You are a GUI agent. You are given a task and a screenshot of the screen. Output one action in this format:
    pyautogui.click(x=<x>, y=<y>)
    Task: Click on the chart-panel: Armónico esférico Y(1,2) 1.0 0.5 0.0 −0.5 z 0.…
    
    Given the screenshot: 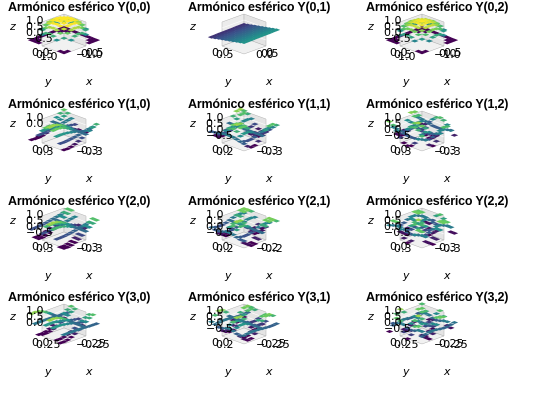 What is the action you would take?
    pyautogui.click(x=449, y=145)
    